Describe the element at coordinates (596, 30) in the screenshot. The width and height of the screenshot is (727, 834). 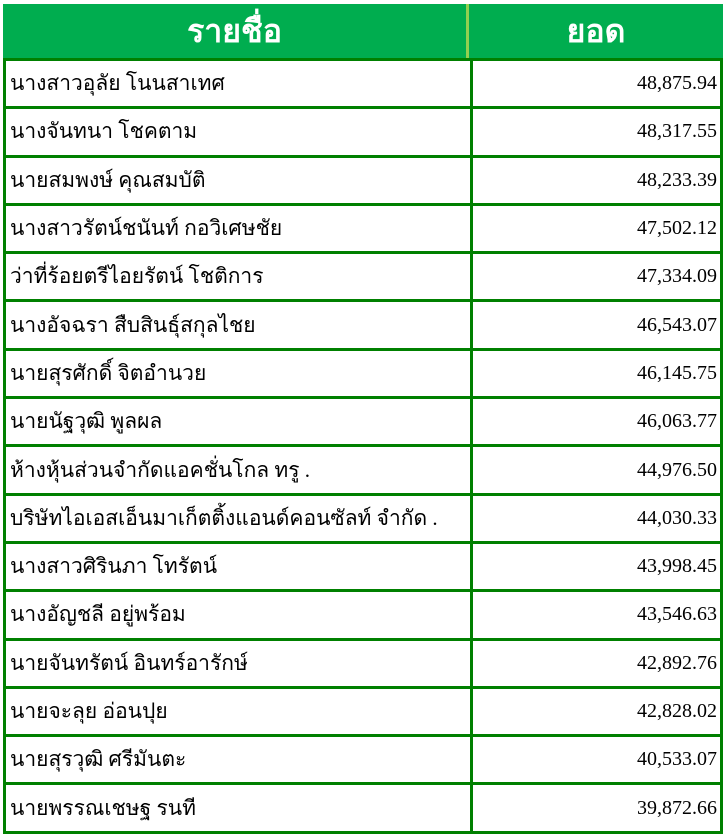
I see `header-amount: ยอด` at that location.